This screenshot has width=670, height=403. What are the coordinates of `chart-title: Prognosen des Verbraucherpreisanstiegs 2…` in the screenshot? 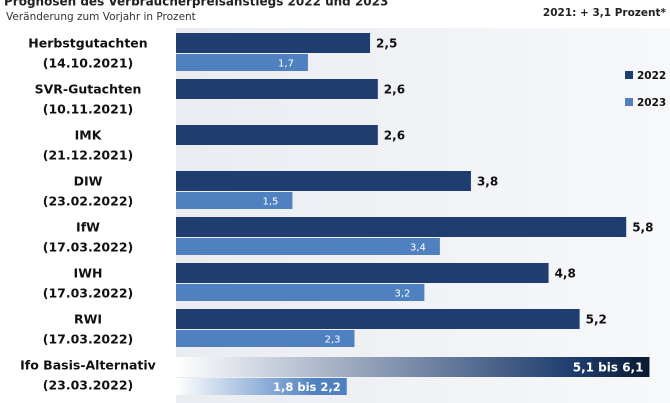 It's located at (196, 4).